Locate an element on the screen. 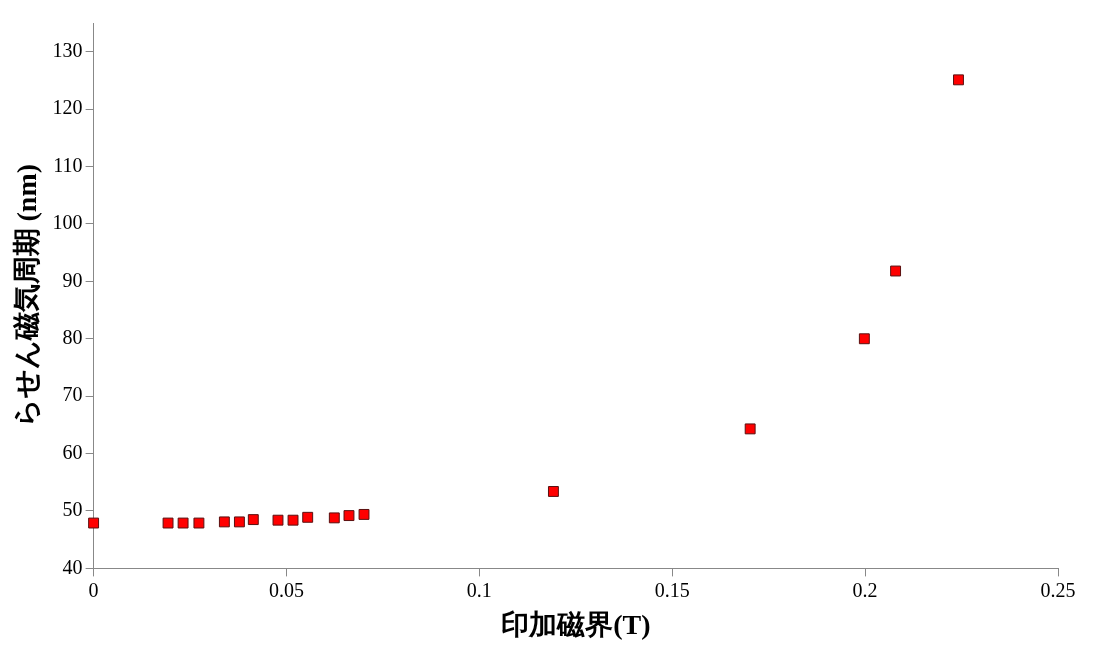 The width and height of the screenshot is (1098, 664). y-tick-label: 80 is located at coordinates (72, 337).